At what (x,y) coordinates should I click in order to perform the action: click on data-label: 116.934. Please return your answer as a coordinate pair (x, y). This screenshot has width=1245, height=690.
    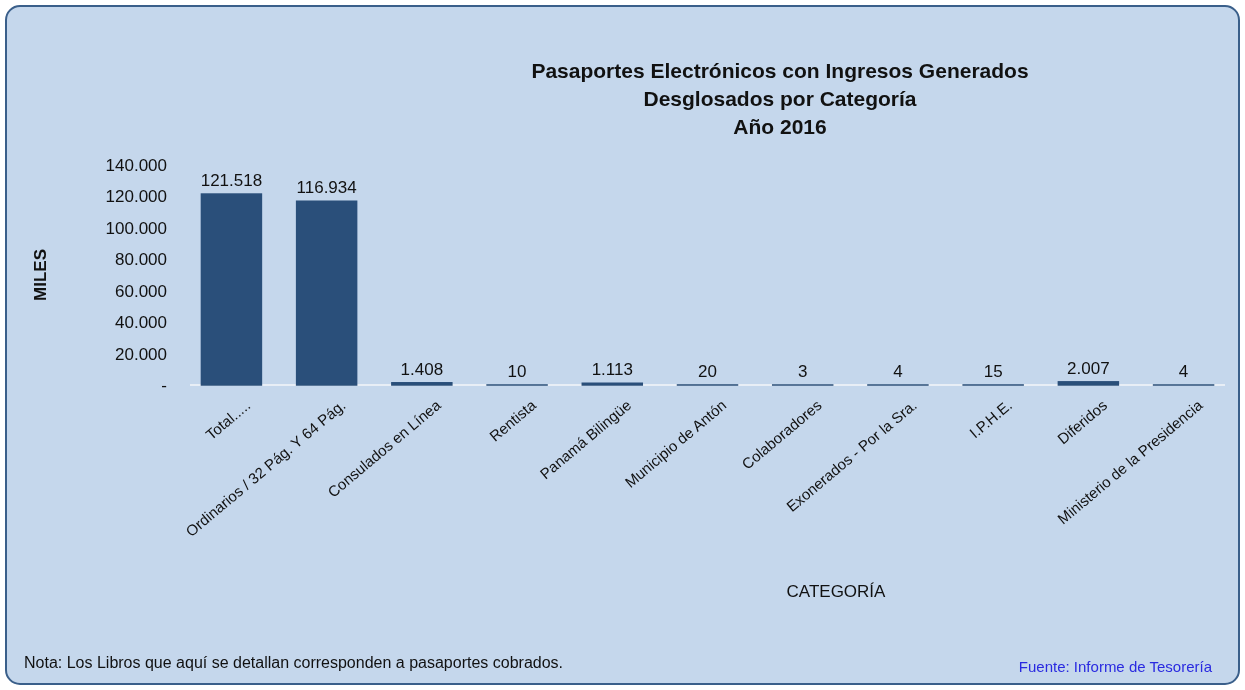
    Looking at the image, I should click on (326, 188).